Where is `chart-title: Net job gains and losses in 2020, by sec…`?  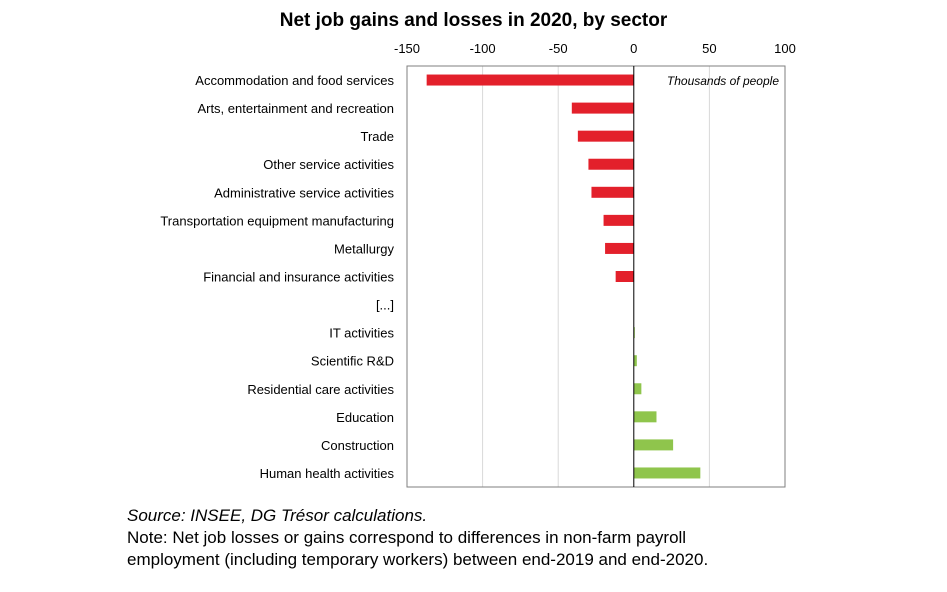 chart-title: Net job gains and losses in 2020, by sec… is located at coordinates (473, 20).